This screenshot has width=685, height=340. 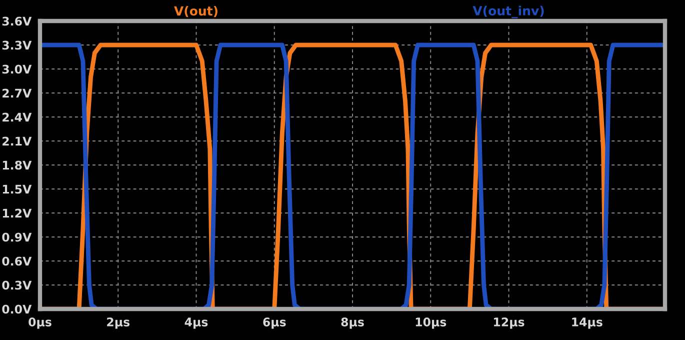 I want to click on y-tick-label: 1.5V, so click(x=17, y=189).